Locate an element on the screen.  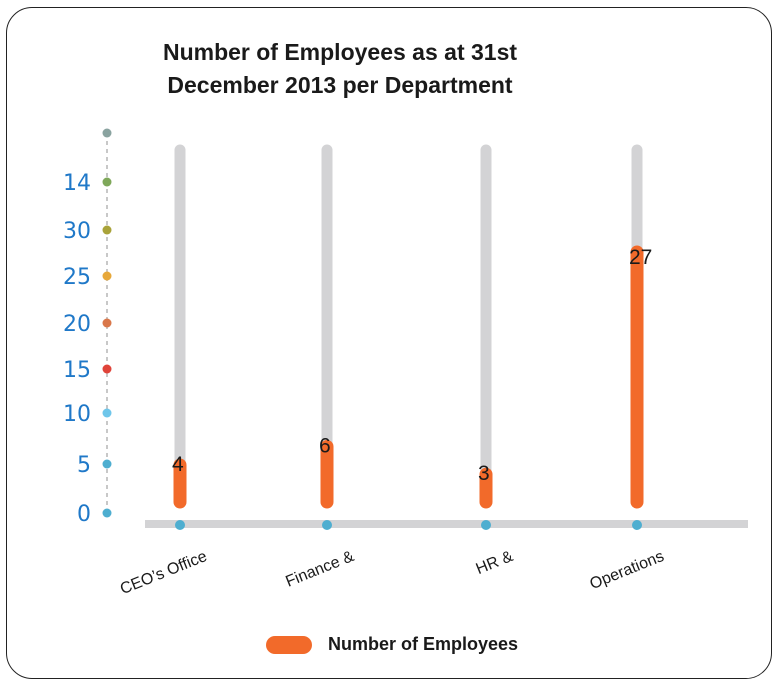
y-tick-label: 5 is located at coordinates (84, 465).